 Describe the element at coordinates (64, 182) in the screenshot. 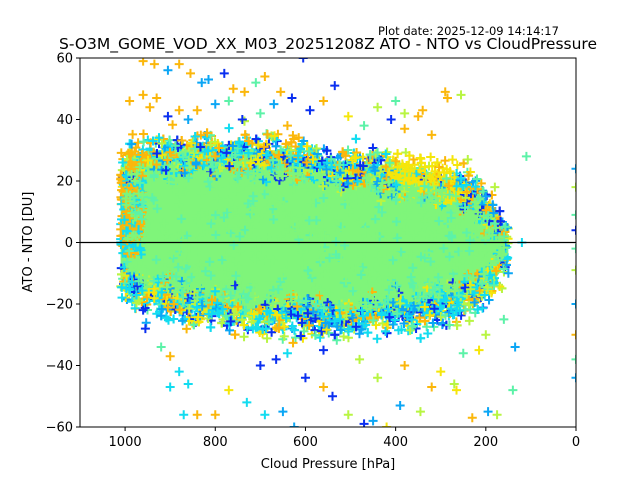

I see `y-tick-label: 20` at that location.